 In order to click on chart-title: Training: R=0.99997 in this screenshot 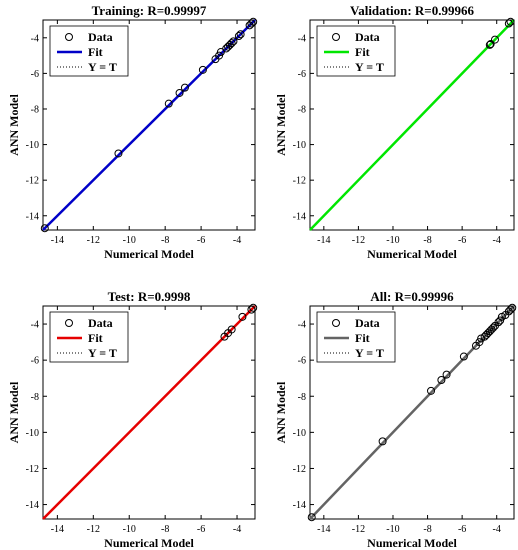, I will do `click(149, 10)`.